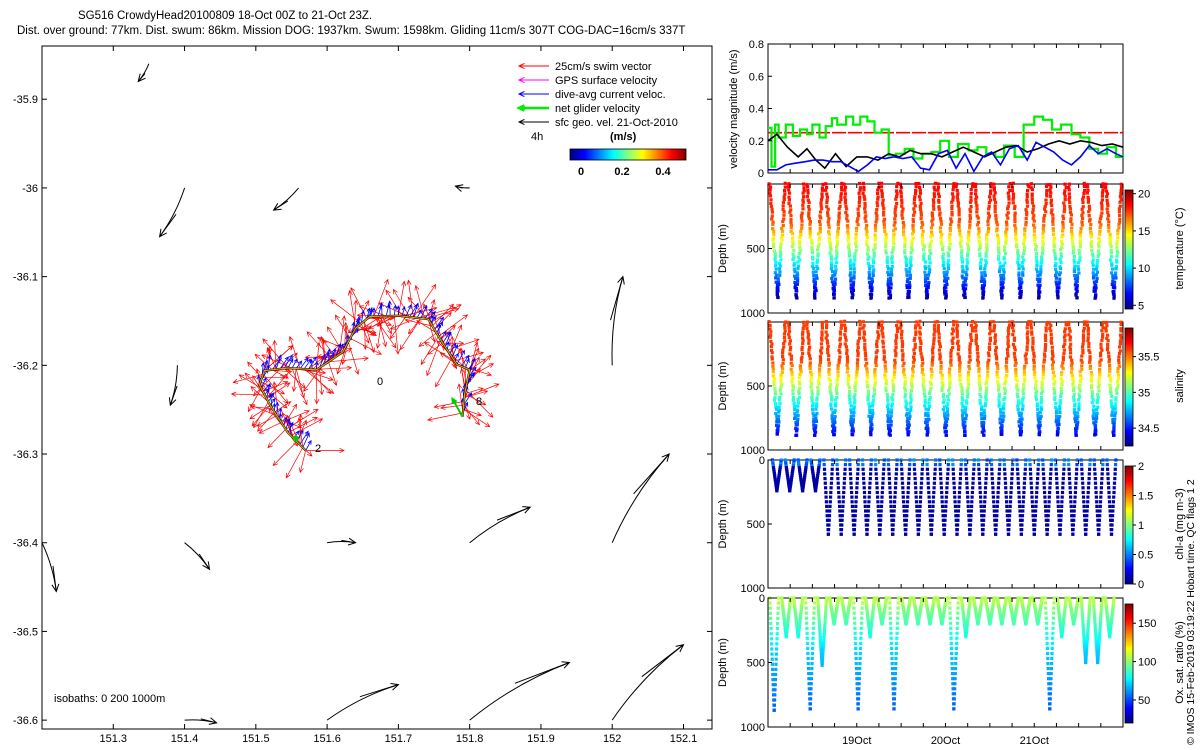 This screenshot has width=1200, height=750. Describe the element at coordinates (334, 353) in the screenshot. I see `dac-vector` at that location.